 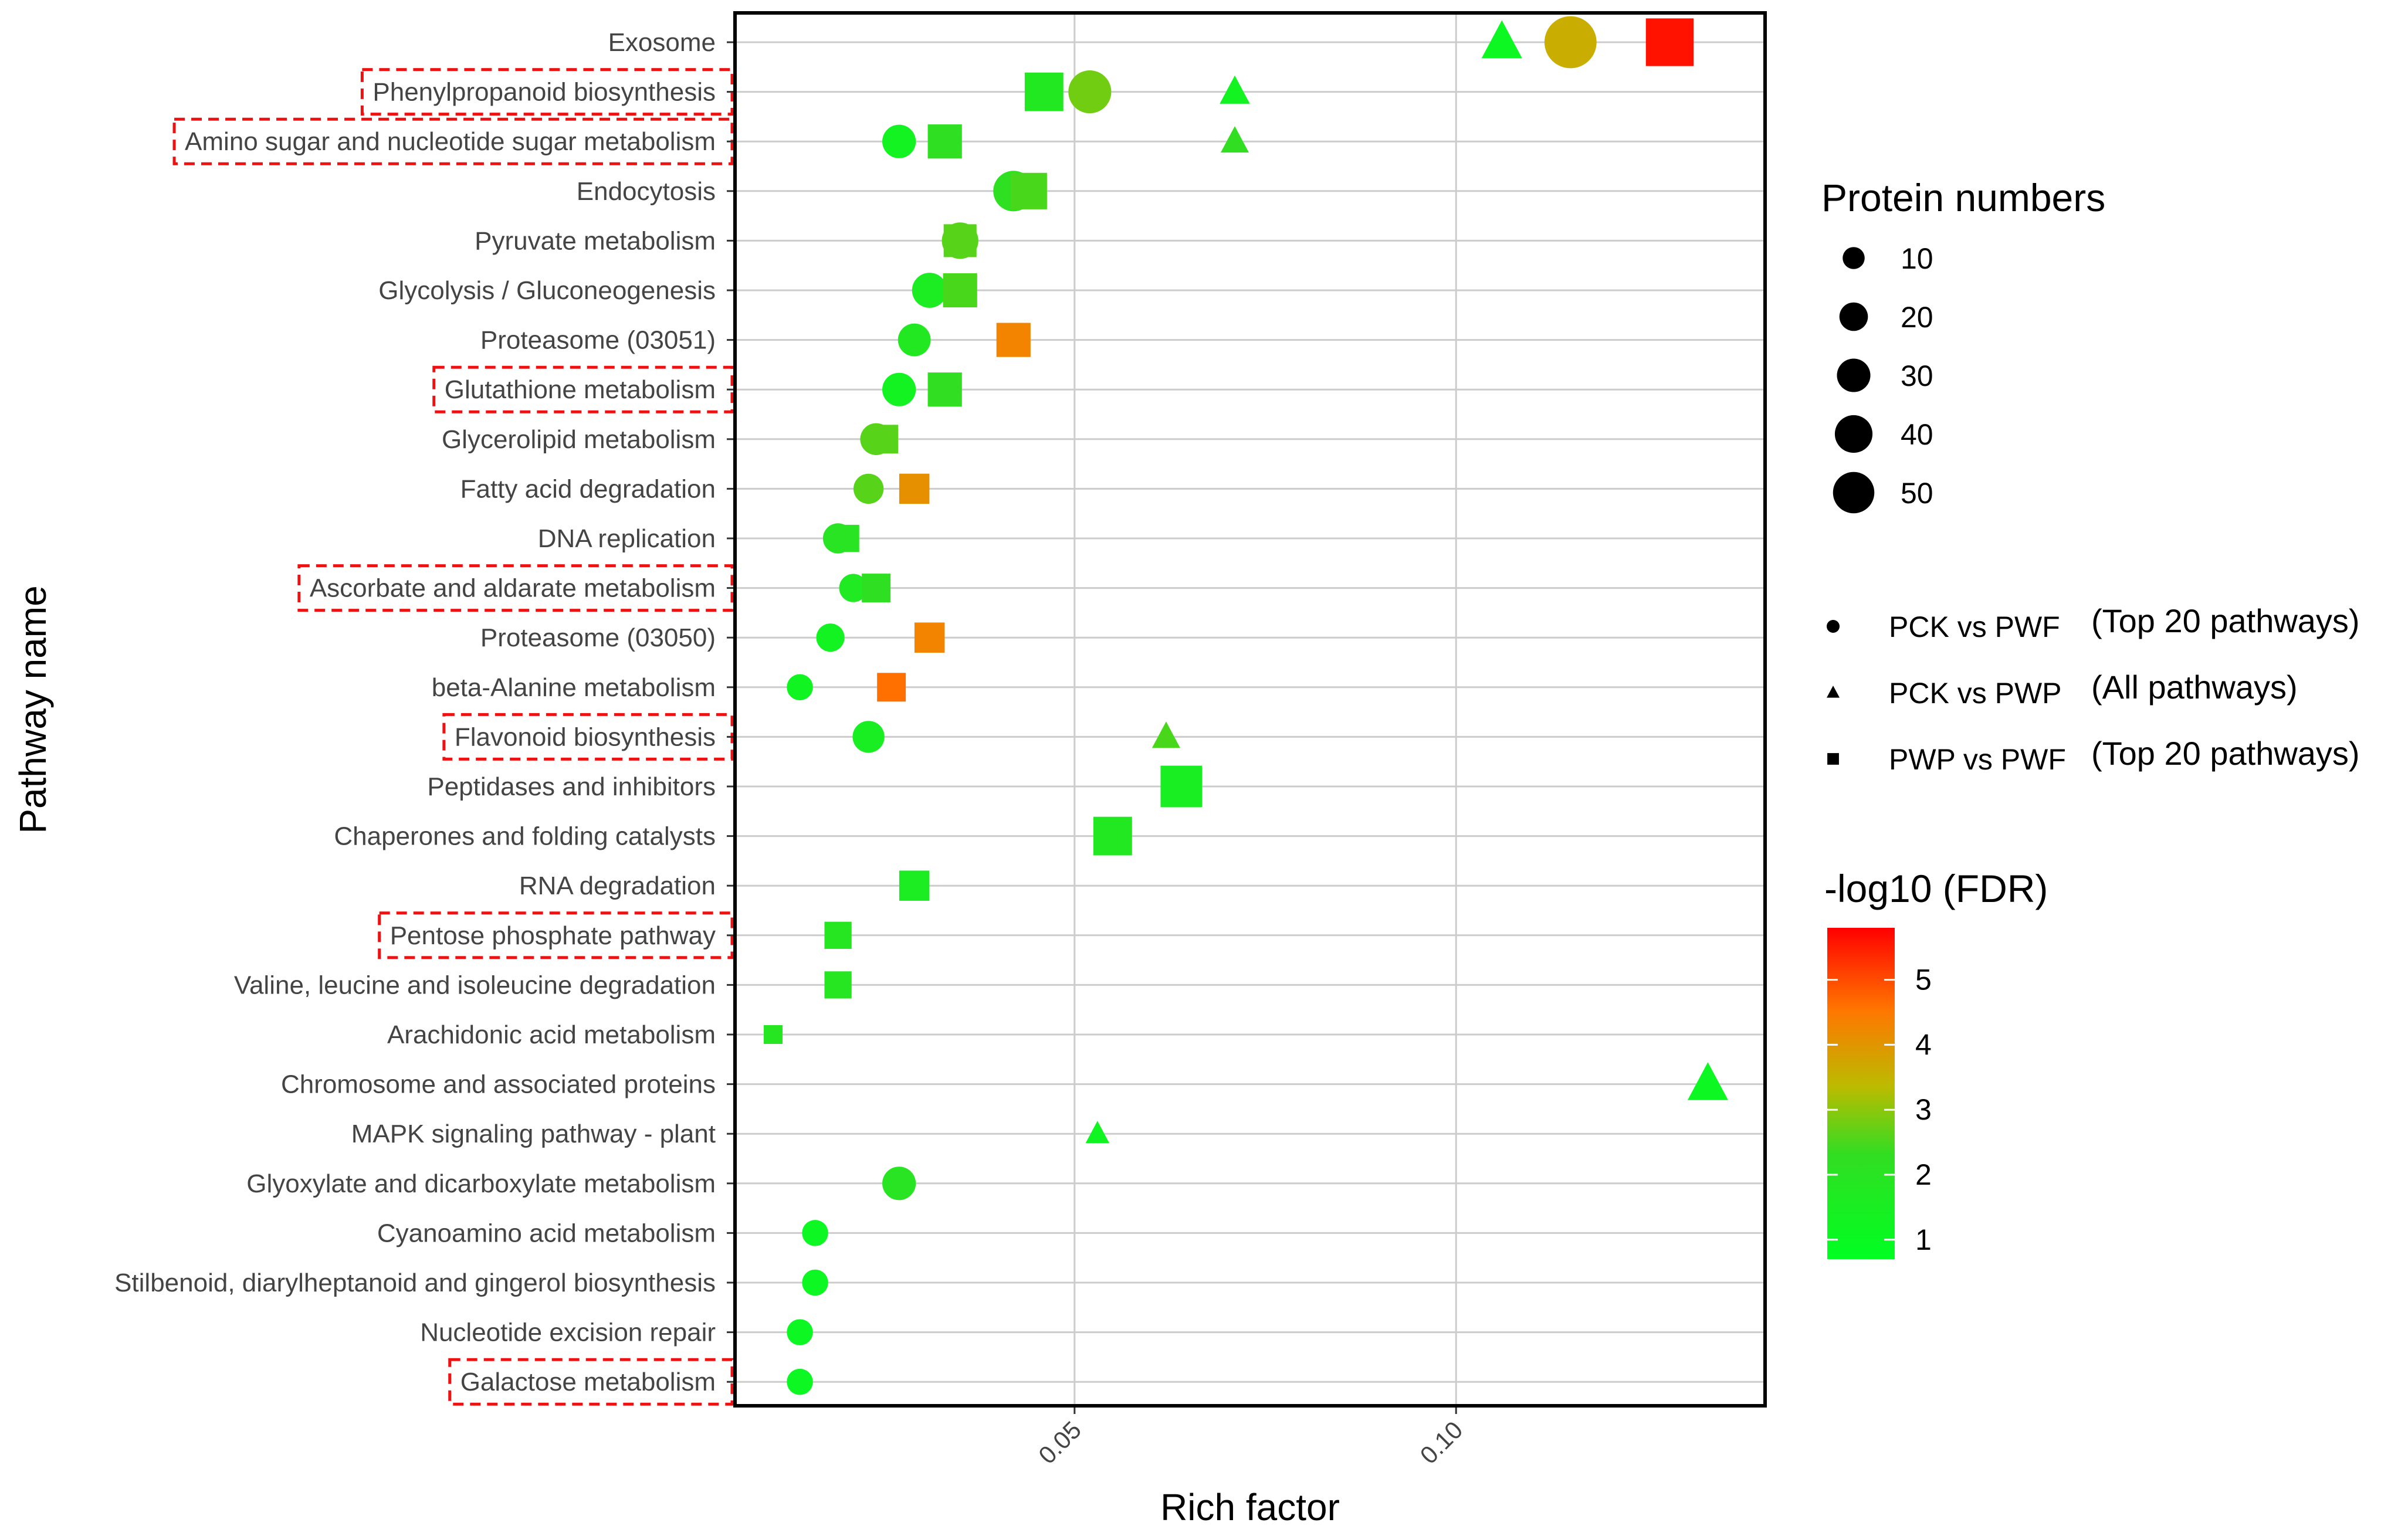 What do you see at coordinates (551, 1034) in the screenshot?
I see `y-tick-label-arachidonic-acid-metabolism: Arachidonic acid metabolism` at bounding box center [551, 1034].